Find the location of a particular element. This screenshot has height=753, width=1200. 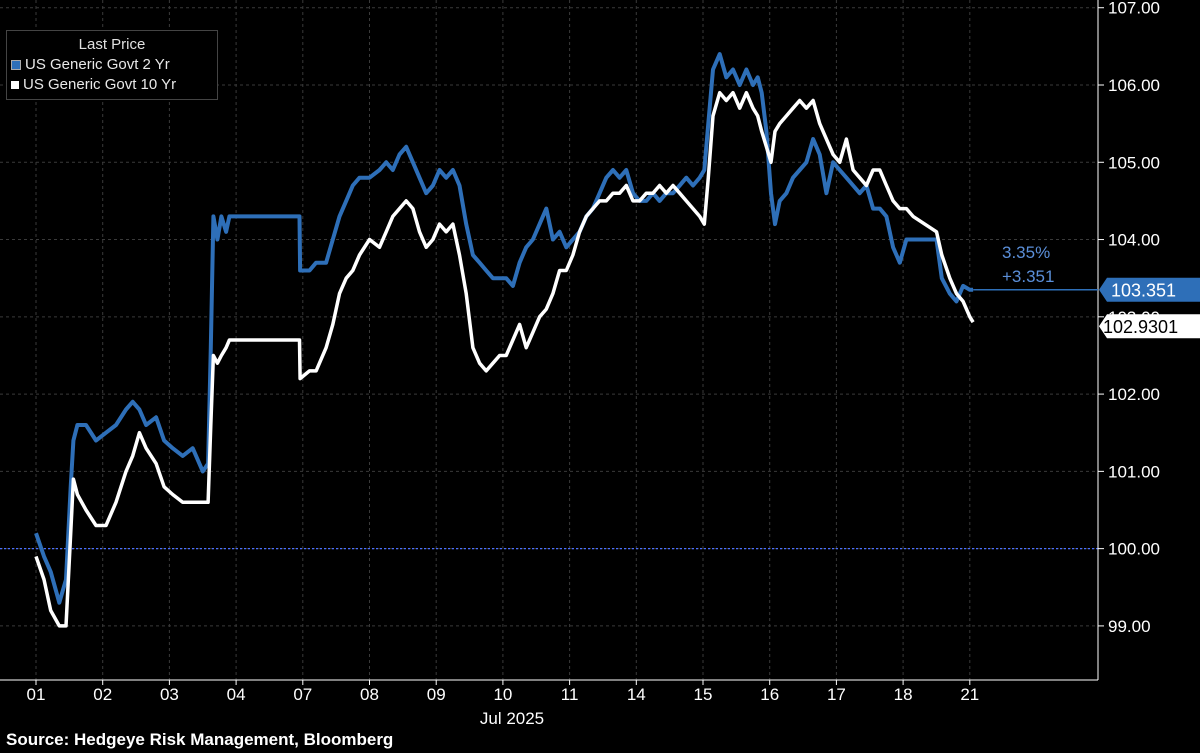

x-tick-label: 21 is located at coordinates (969, 694).